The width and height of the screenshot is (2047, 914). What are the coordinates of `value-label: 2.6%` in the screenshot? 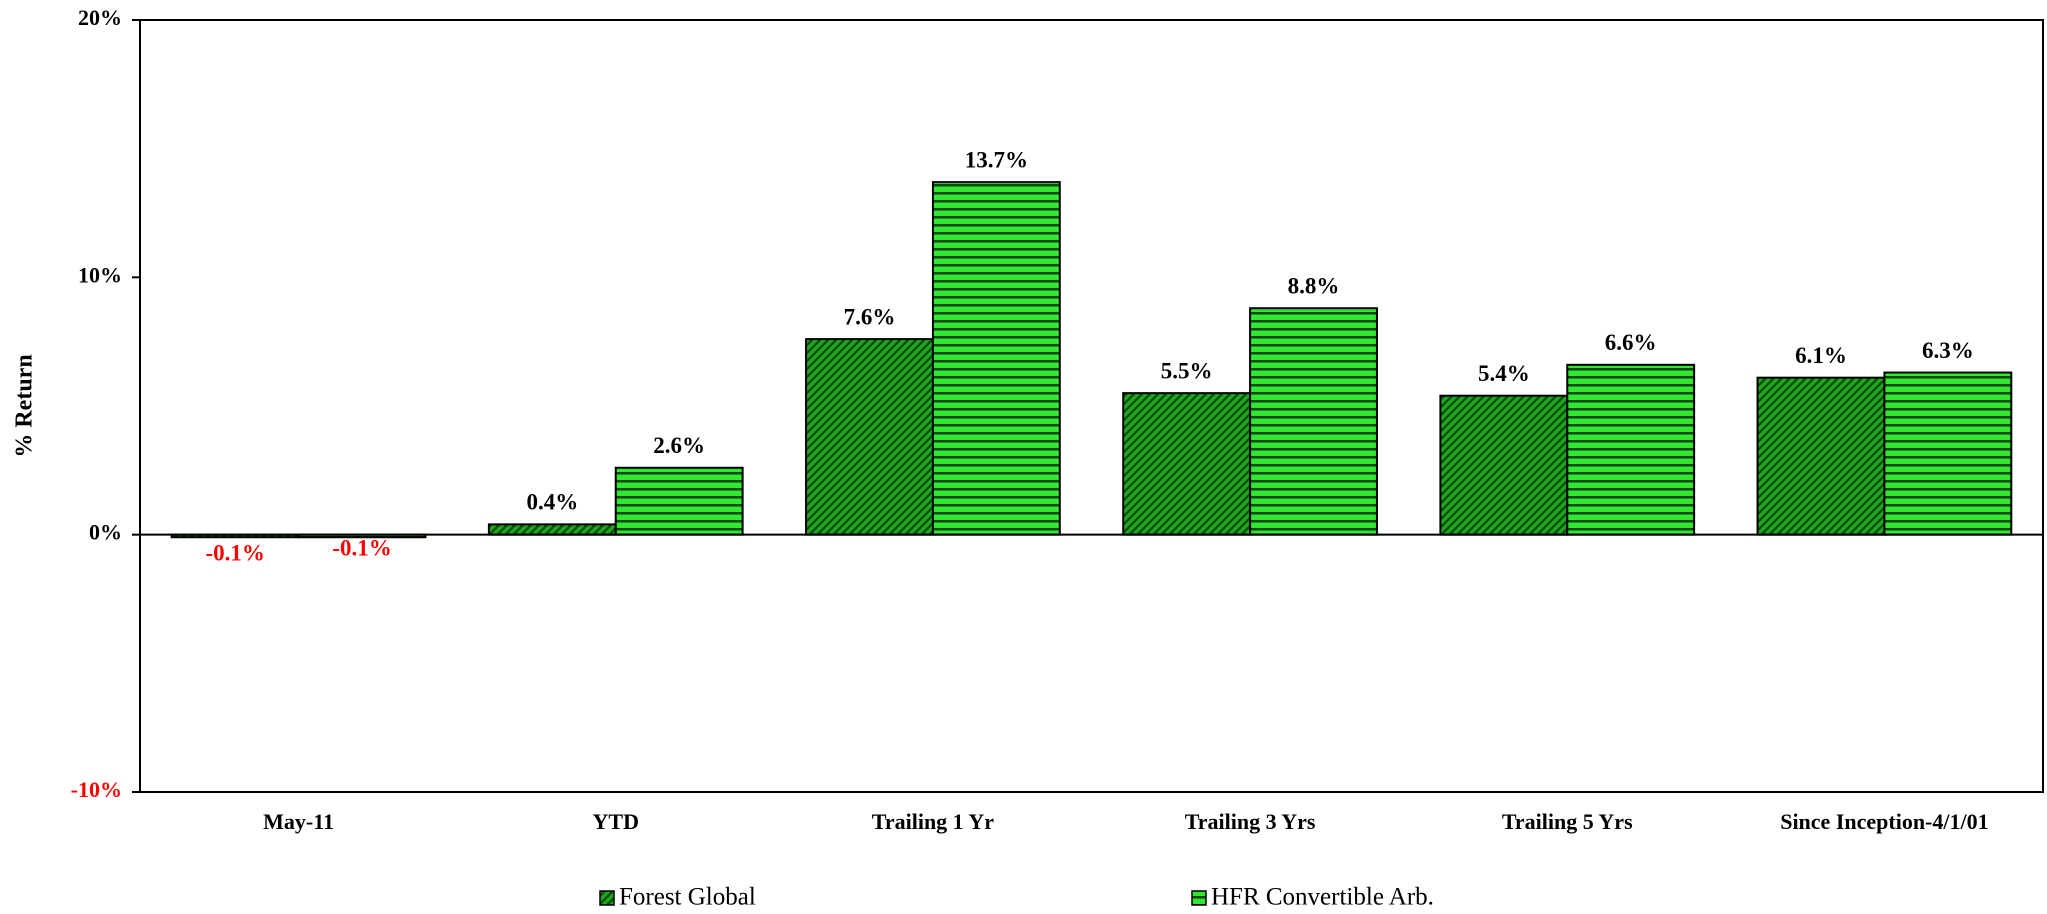 It's located at (679, 445).